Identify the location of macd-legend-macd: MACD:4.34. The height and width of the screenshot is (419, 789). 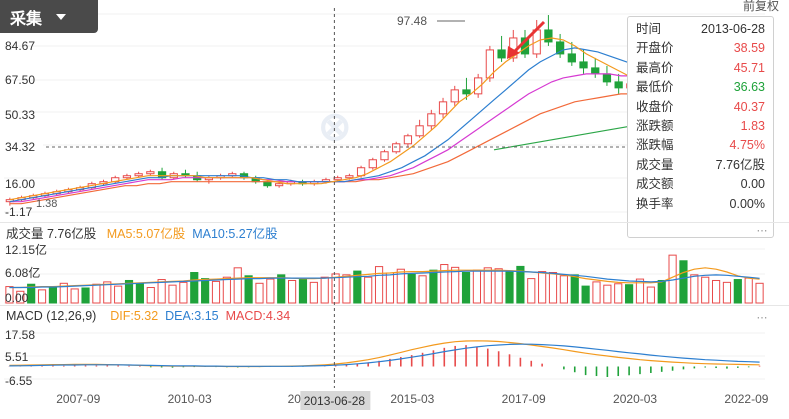
(258, 316).